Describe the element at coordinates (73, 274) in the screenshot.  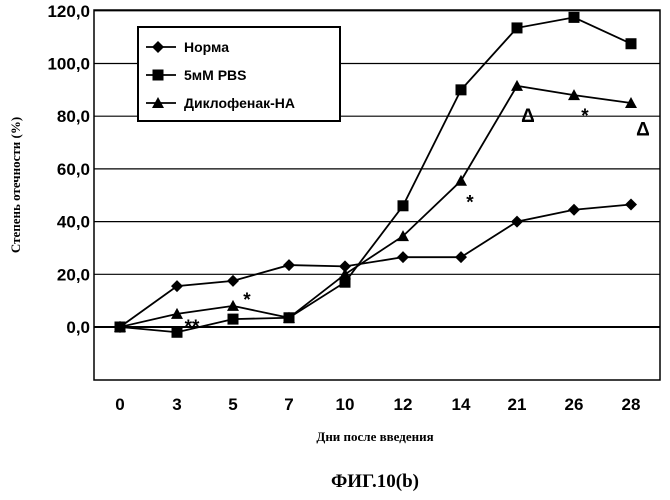
I see `y-tick-label: 20,0` at that location.